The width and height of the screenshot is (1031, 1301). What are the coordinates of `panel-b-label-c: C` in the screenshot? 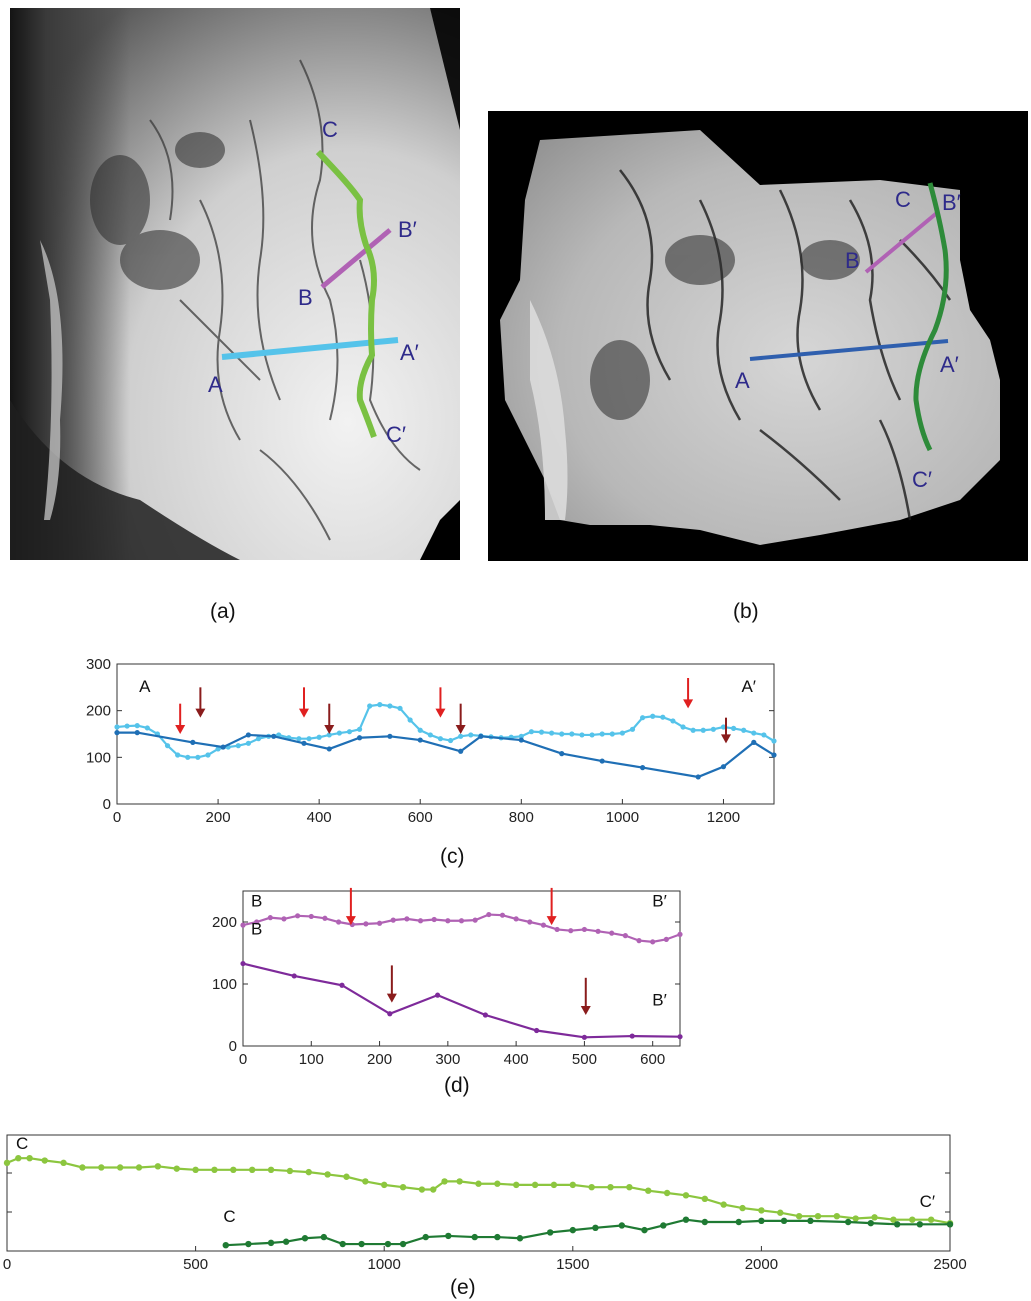 It's located at (903, 199).